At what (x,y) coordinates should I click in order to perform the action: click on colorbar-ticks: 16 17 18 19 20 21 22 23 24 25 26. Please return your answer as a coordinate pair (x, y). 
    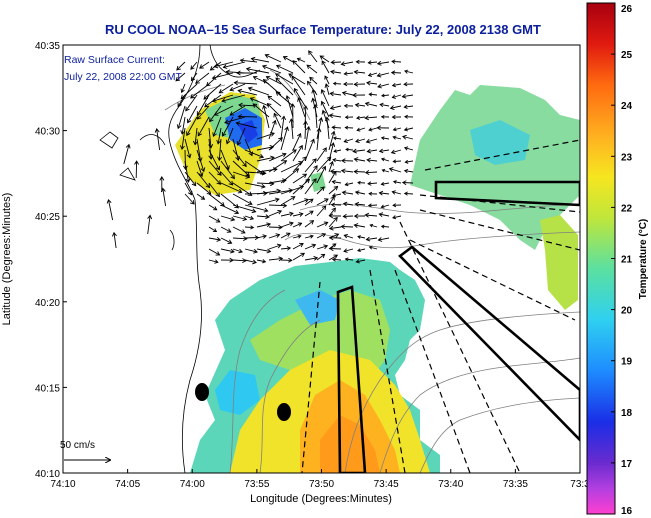
    Looking at the image, I should click on (622, 259).